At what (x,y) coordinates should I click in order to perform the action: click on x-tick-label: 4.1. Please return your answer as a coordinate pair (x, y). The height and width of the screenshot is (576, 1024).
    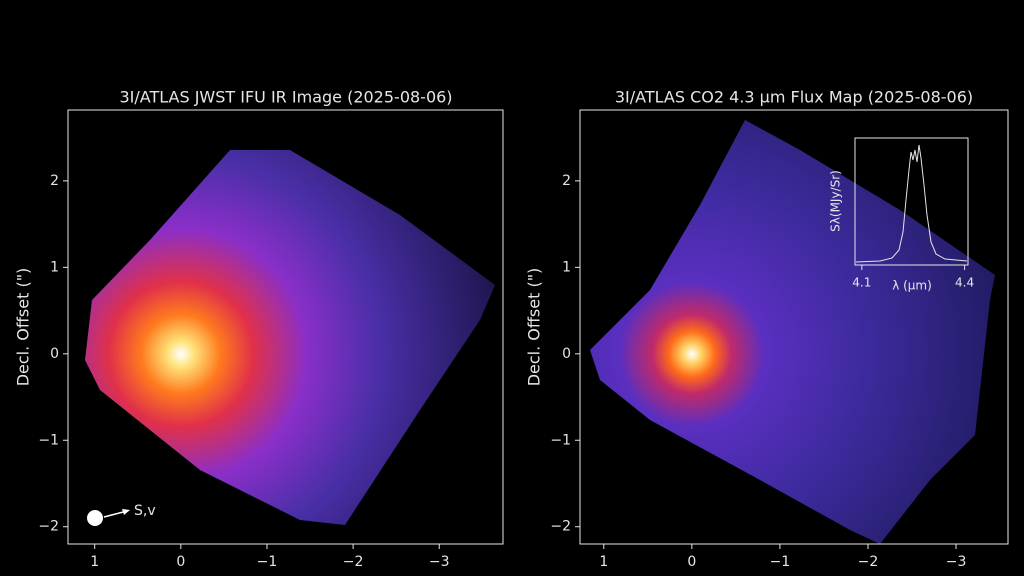
    Looking at the image, I should click on (861, 283).